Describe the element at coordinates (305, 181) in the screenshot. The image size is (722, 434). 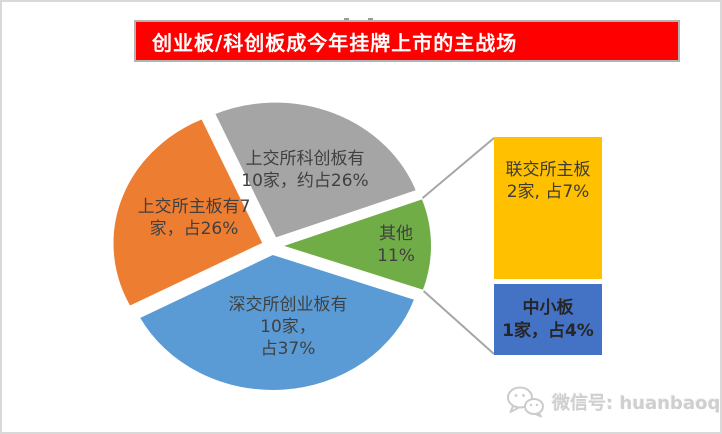
I see `slice-label-line: 10家，约占26%` at that location.